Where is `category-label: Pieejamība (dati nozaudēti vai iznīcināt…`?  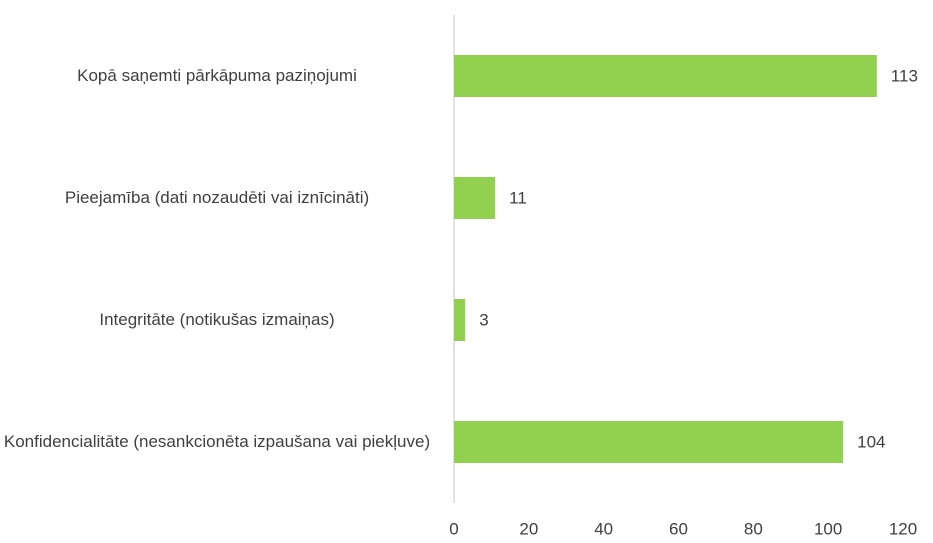
category-label: Pieejamība (dati nozaudēti vai iznīcināt… is located at coordinates (217, 197).